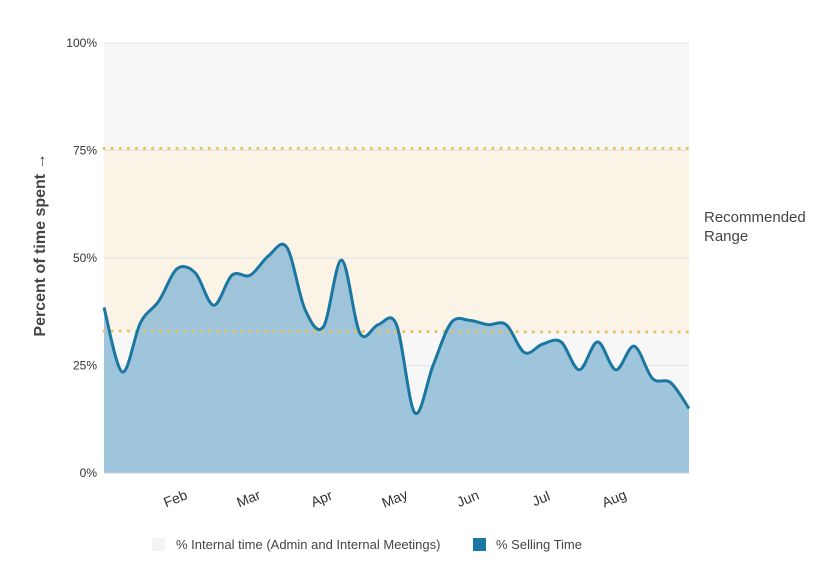  Describe the element at coordinates (539, 544) in the screenshot. I see `legend-selling-label: % Selling Time` at that location.